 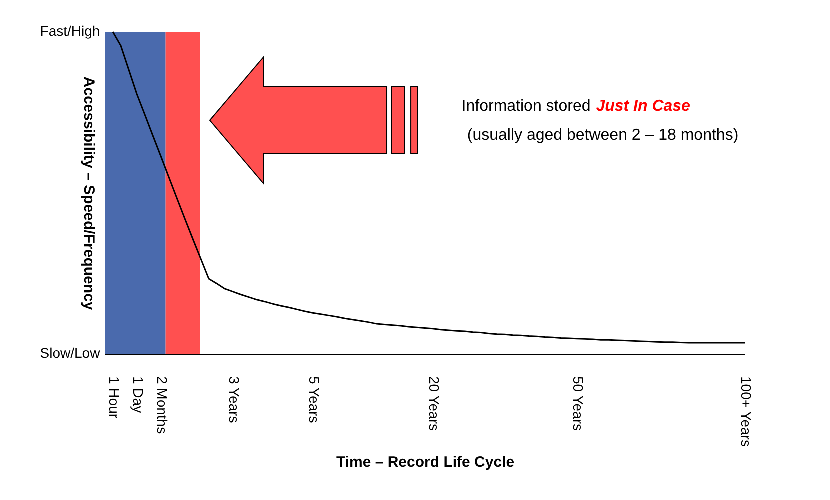 What do you see at coordinates (425, 463) in the screenshot?
I see `x-axis-title: Time – Record Life Cycle` at bounding box center [425, 463].